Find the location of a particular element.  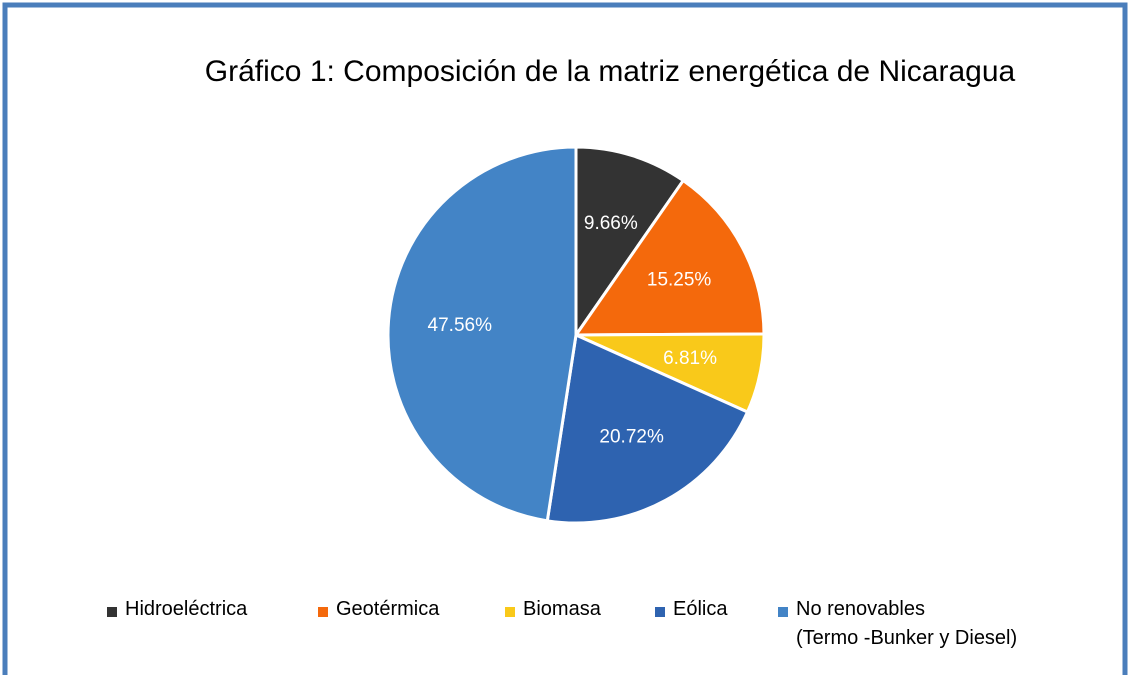

data-label: 15.25% is located at coordinates (679, 280).